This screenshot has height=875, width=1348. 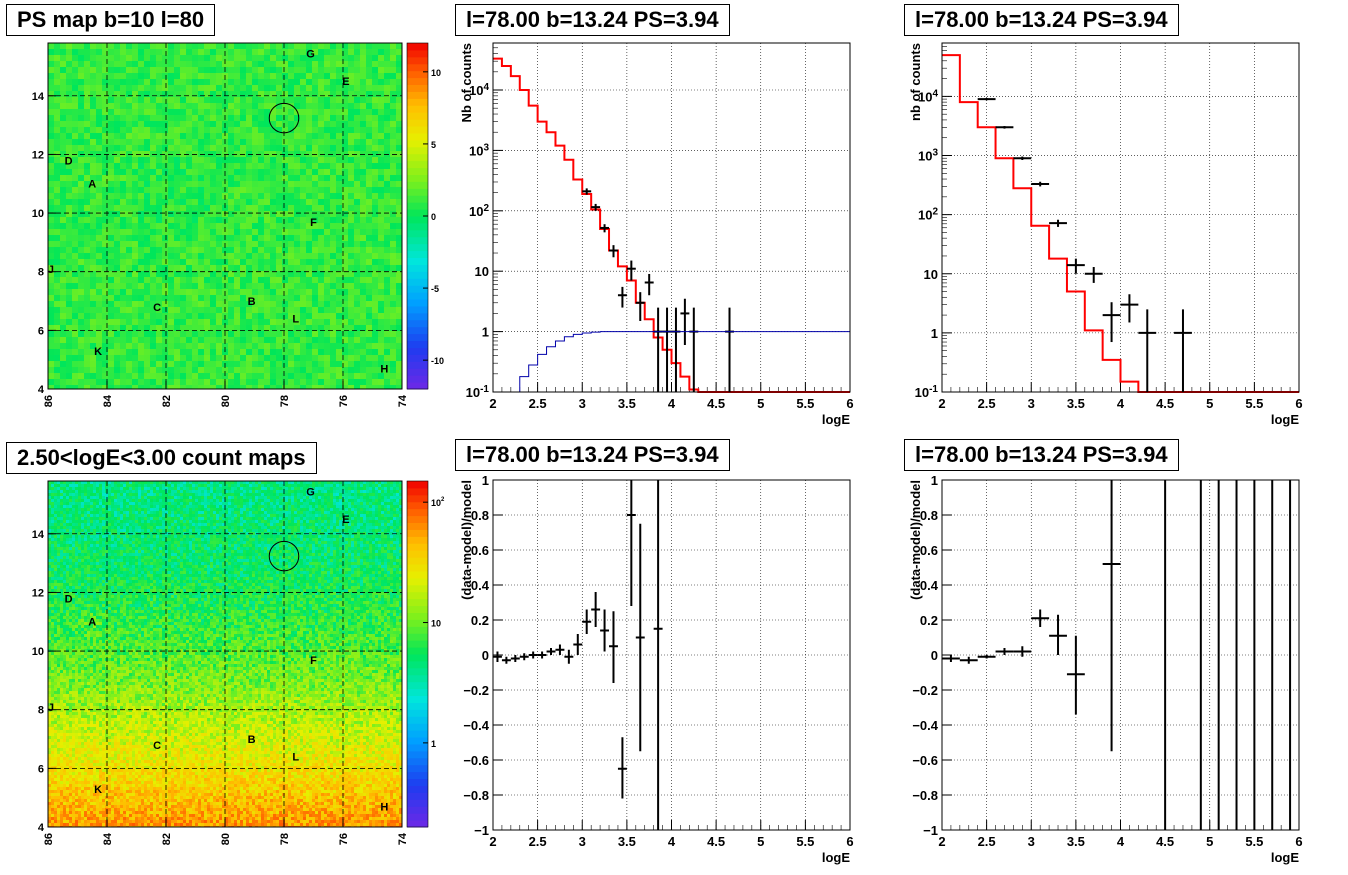 I want to click on source-label-L: L, so click(x=295, y=320).